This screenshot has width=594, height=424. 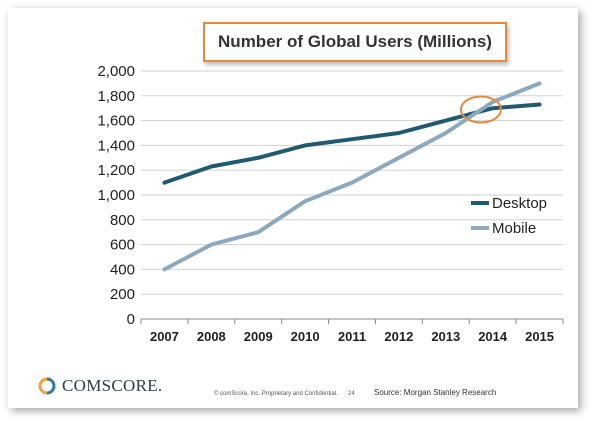 I want to click on x-tick-label: 2014, so click(x=493, y=336).